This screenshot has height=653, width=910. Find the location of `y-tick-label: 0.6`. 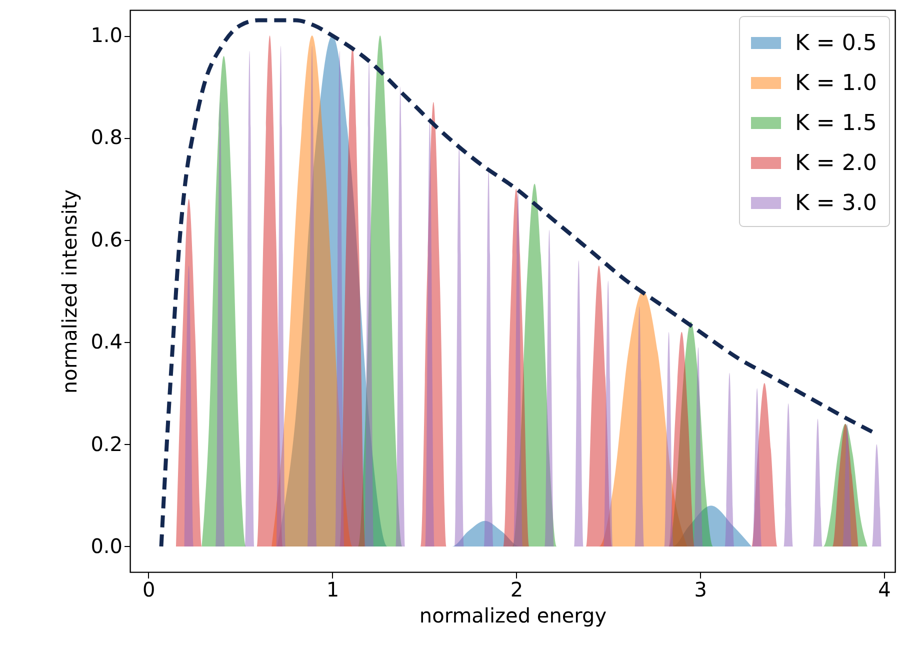

y-tick-label: 0.6 is located at coordinates (106, 239).